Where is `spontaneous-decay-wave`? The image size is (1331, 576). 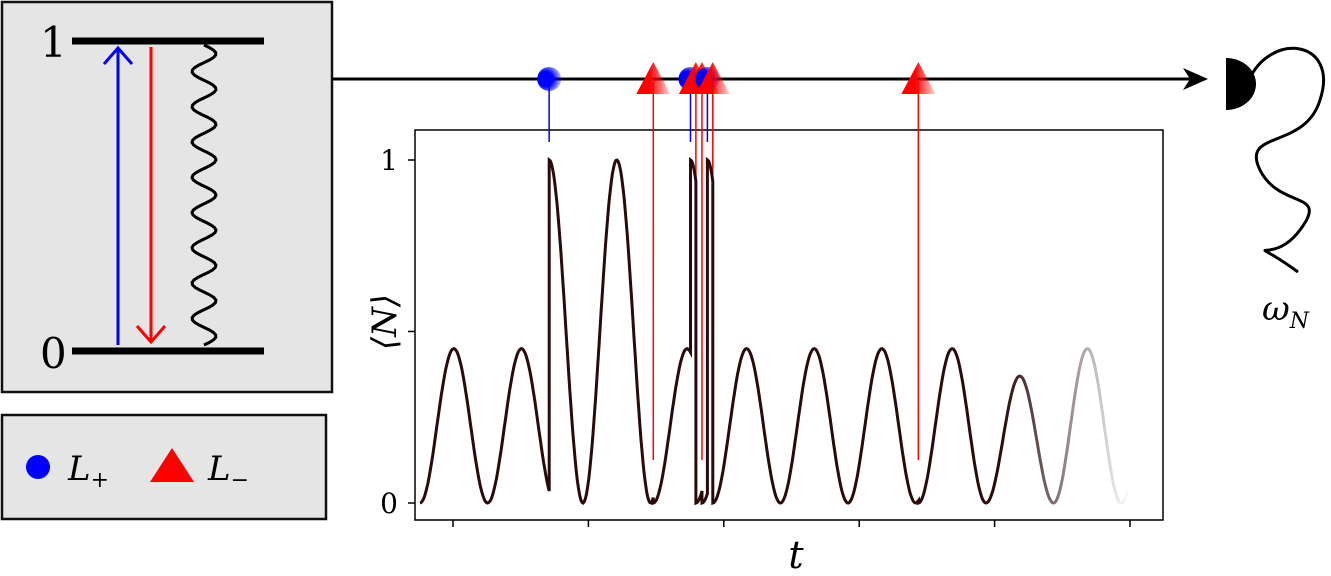 spontaneous-decay-wave is located at coordinates (204, 195).